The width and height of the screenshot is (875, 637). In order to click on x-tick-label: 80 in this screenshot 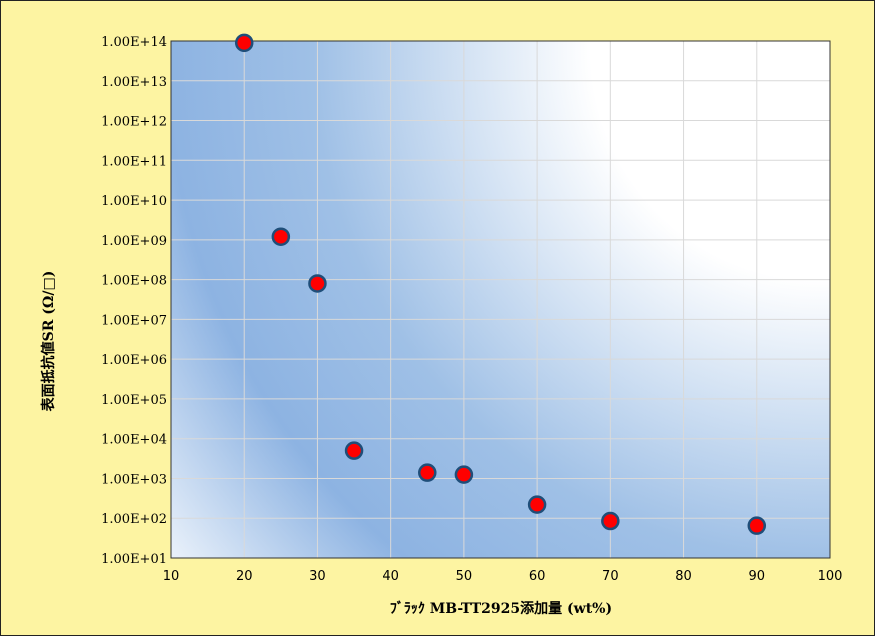, I will do `click(683, 576)`.